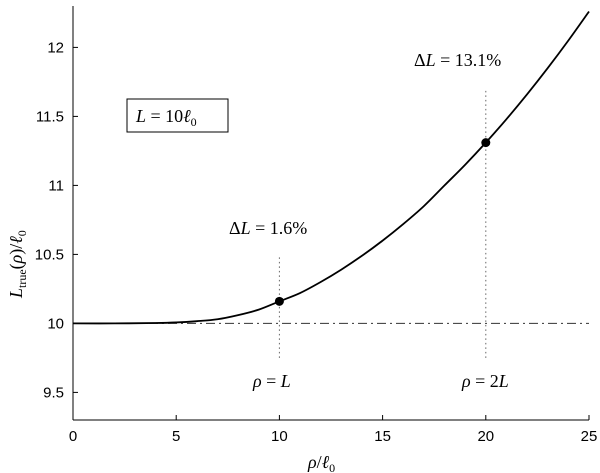 This screenshot has height=473, width=600. I want to click on x-tick-label: 15, so click(382, 436).